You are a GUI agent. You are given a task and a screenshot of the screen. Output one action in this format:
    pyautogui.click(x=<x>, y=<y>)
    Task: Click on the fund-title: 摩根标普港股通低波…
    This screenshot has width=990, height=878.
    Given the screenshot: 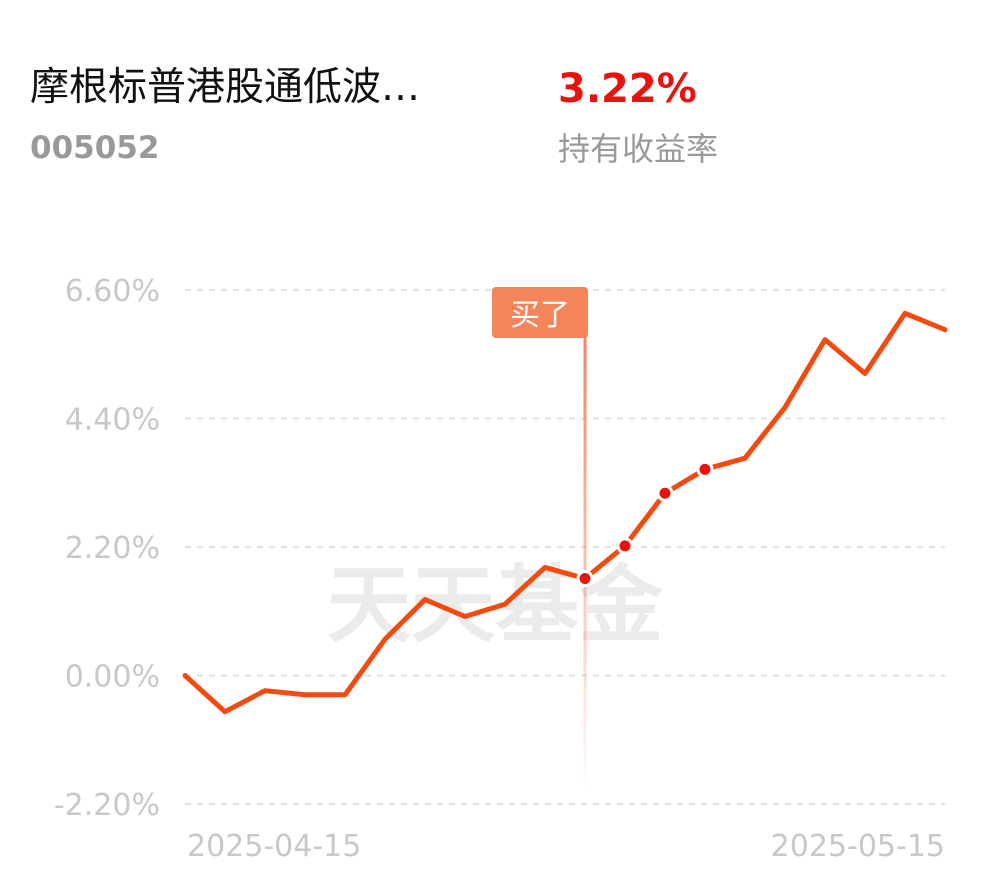 What is the action you would take?
    pyautogui.click(x=225, y=87)
    